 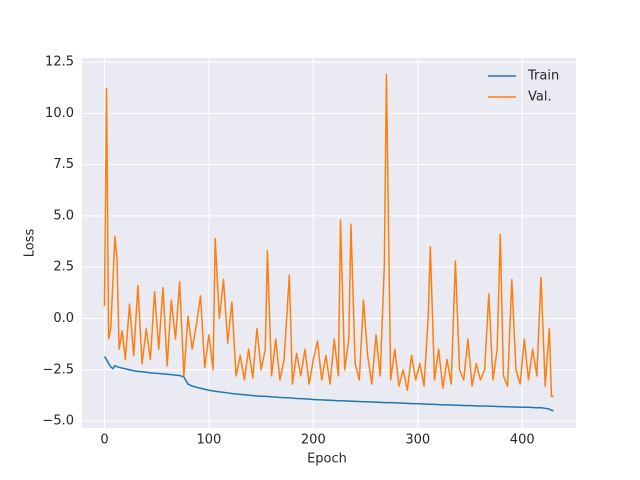 What do you see at coordinates (543, 76) in the screenshot?
I see `legend-label: Train` at bounding box center [543, 76].